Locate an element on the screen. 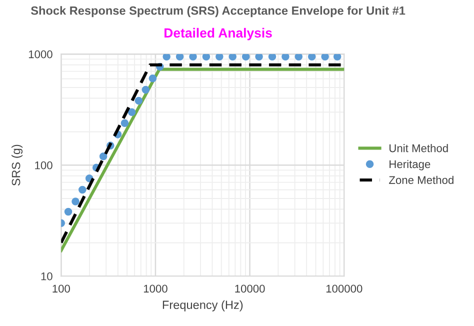  x-tick-label: 10000 is located at coordinates (250, 288).